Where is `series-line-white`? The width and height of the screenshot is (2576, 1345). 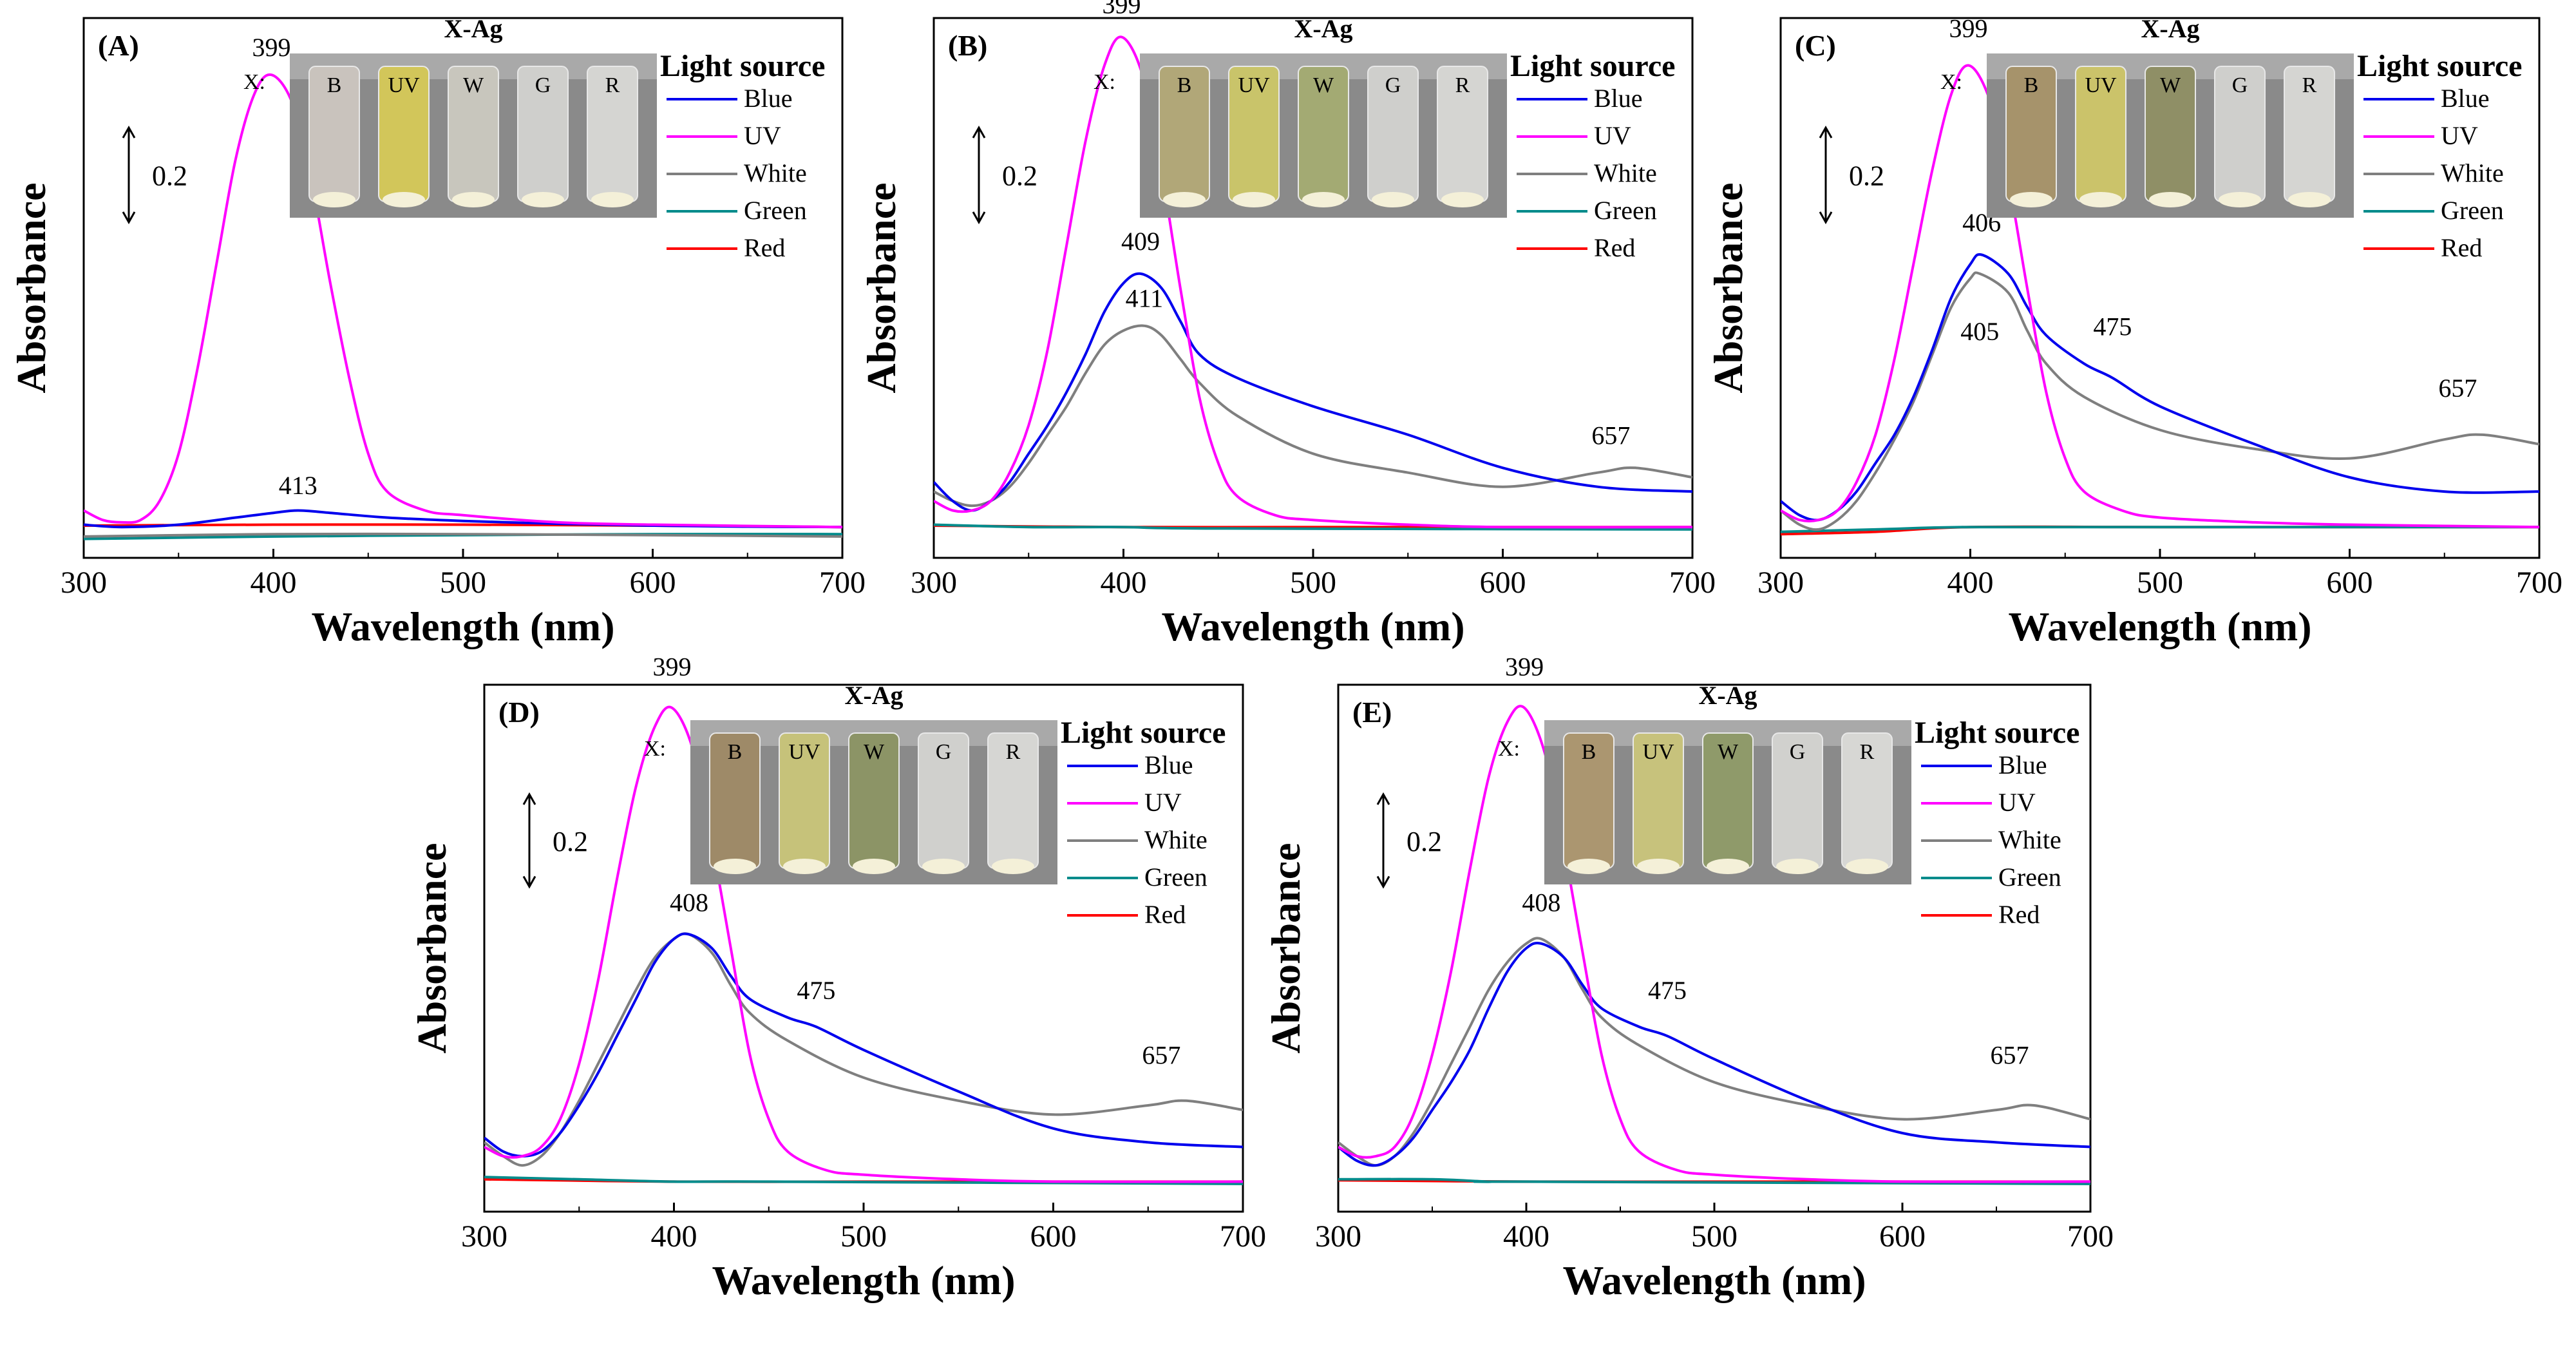
series-line-white is located at coordinates (463, 535).